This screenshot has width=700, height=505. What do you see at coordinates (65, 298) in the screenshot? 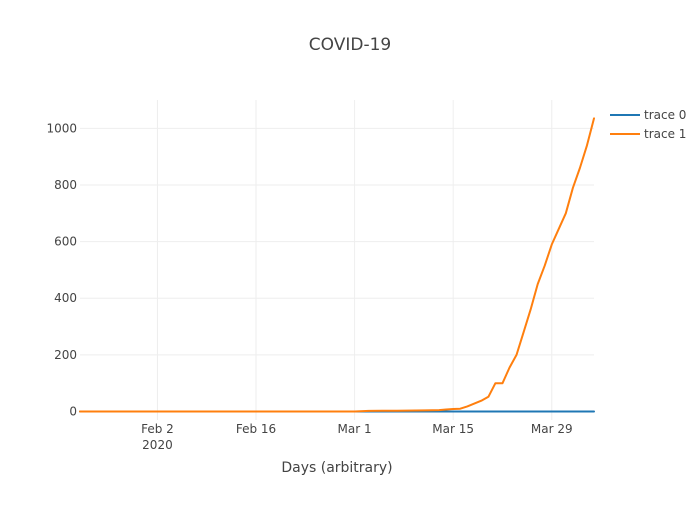
I see `y-tick-label: 400` at bounding box center [65, 298].